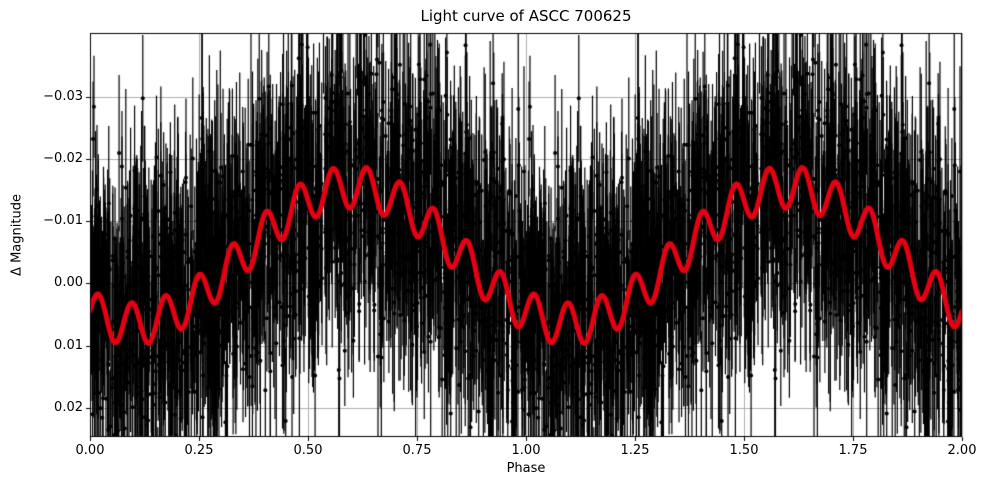  I want to click on x-tick-label: 0.50, so click(308, 450).